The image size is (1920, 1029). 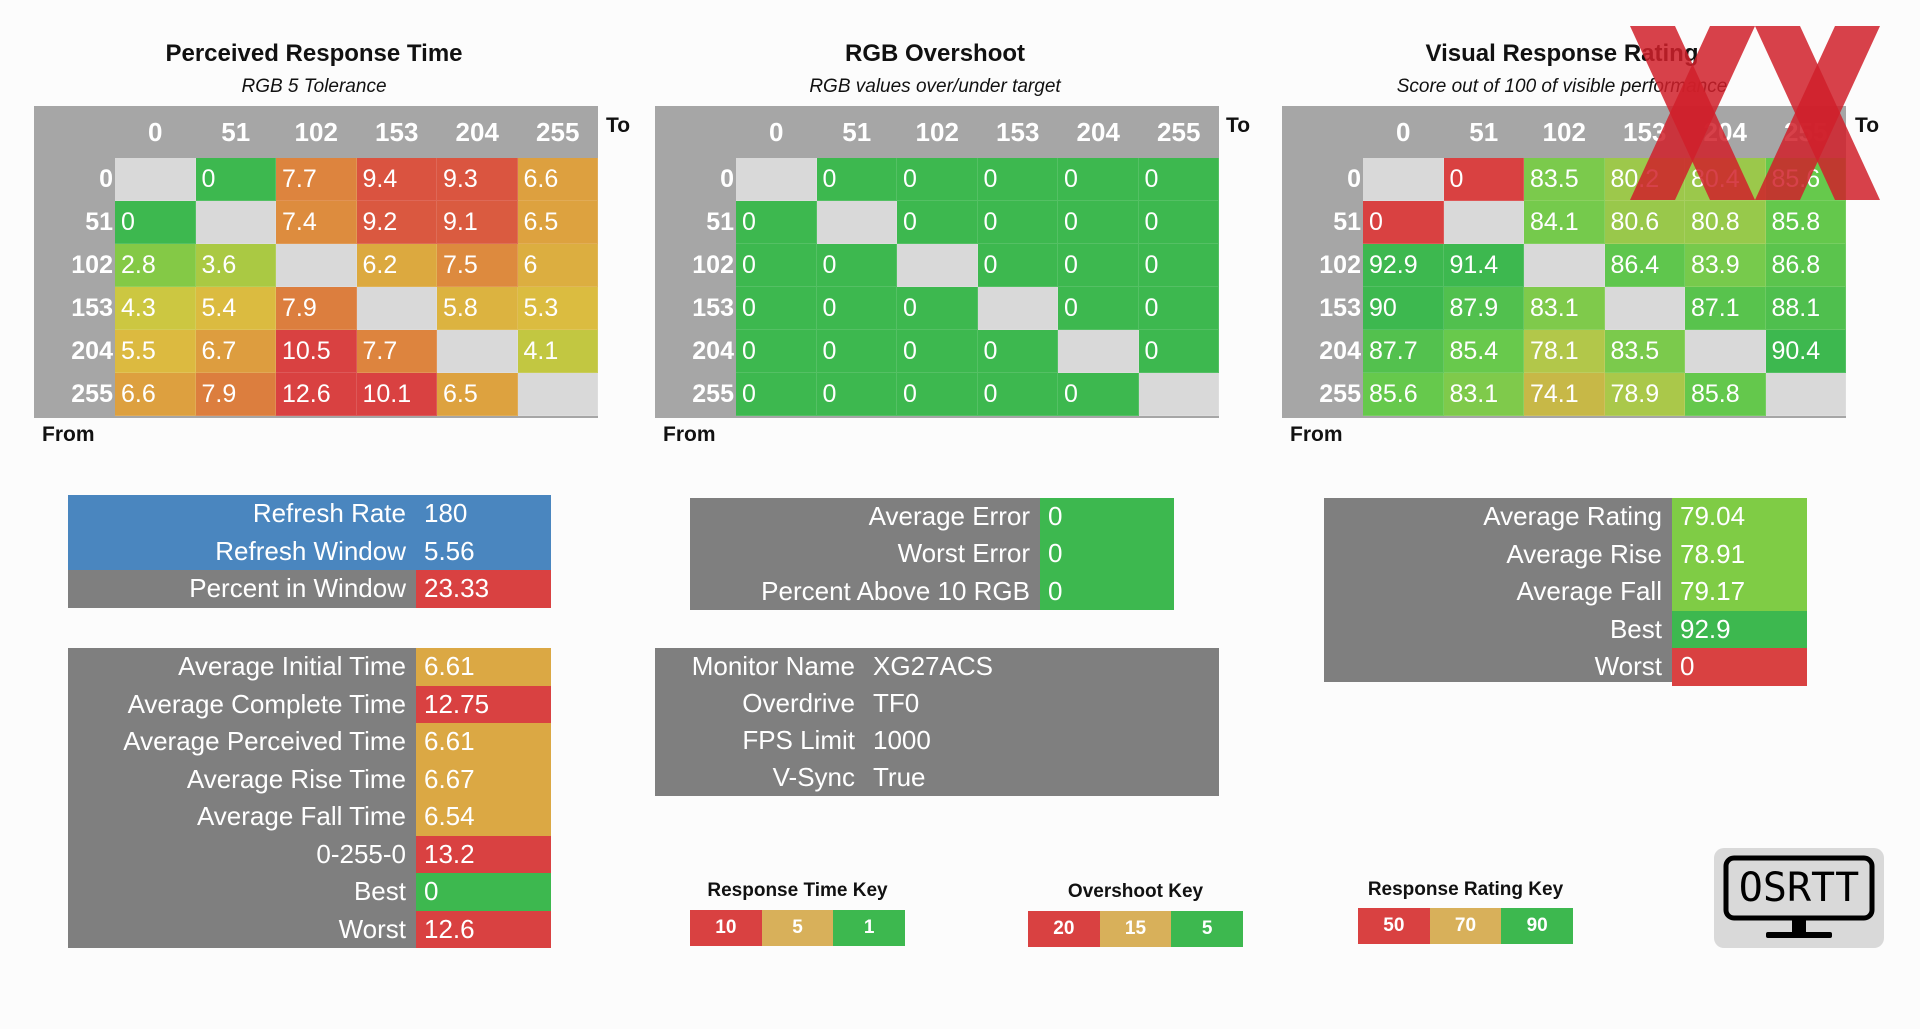 I want to click on col-header-255: 255, so click(x=558, y=131).